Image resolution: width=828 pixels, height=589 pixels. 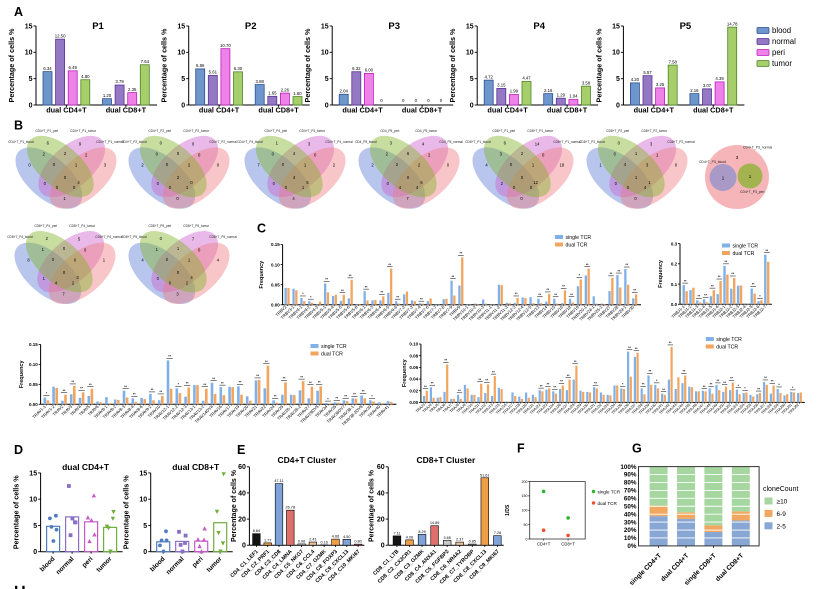 What do you see at coordinates (262, 274) in the screenshot?
I see `svg-text: Frequency` at bounding box center [262, 274].